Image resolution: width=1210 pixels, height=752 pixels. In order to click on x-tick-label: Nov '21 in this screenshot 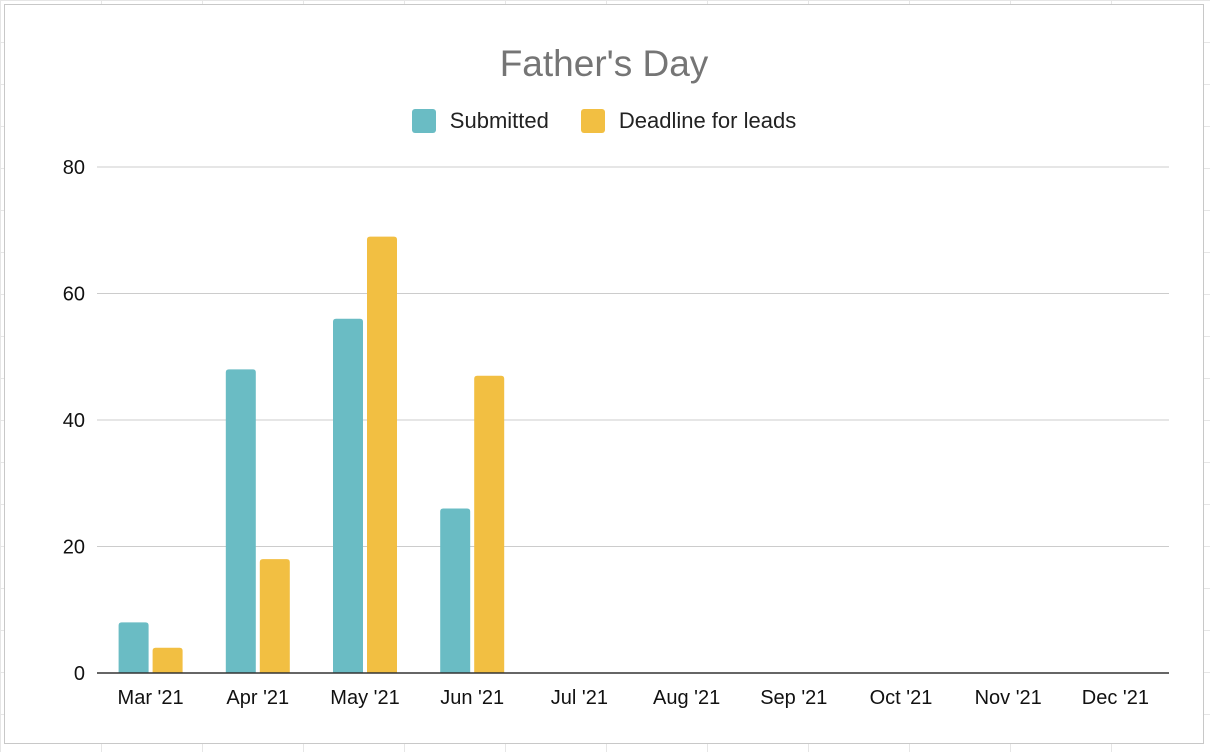, I will do `click(1008, 698)`.